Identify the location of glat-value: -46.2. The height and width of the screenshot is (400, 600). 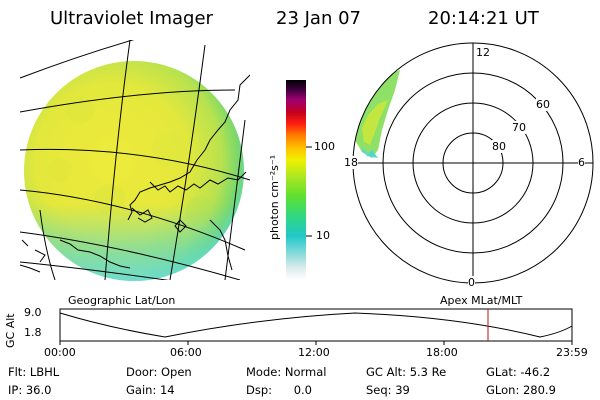
(535, 372).